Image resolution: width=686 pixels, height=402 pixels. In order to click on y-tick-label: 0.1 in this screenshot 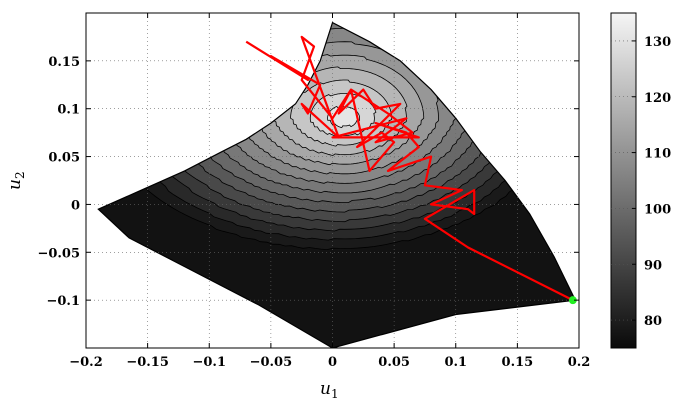, I will do `click(68, 110)`.